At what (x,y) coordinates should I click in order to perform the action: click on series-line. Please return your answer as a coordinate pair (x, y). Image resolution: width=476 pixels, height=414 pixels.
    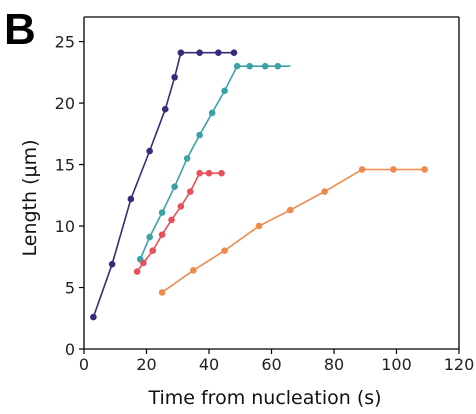
    Looking at the image, I should click on (179, 222).